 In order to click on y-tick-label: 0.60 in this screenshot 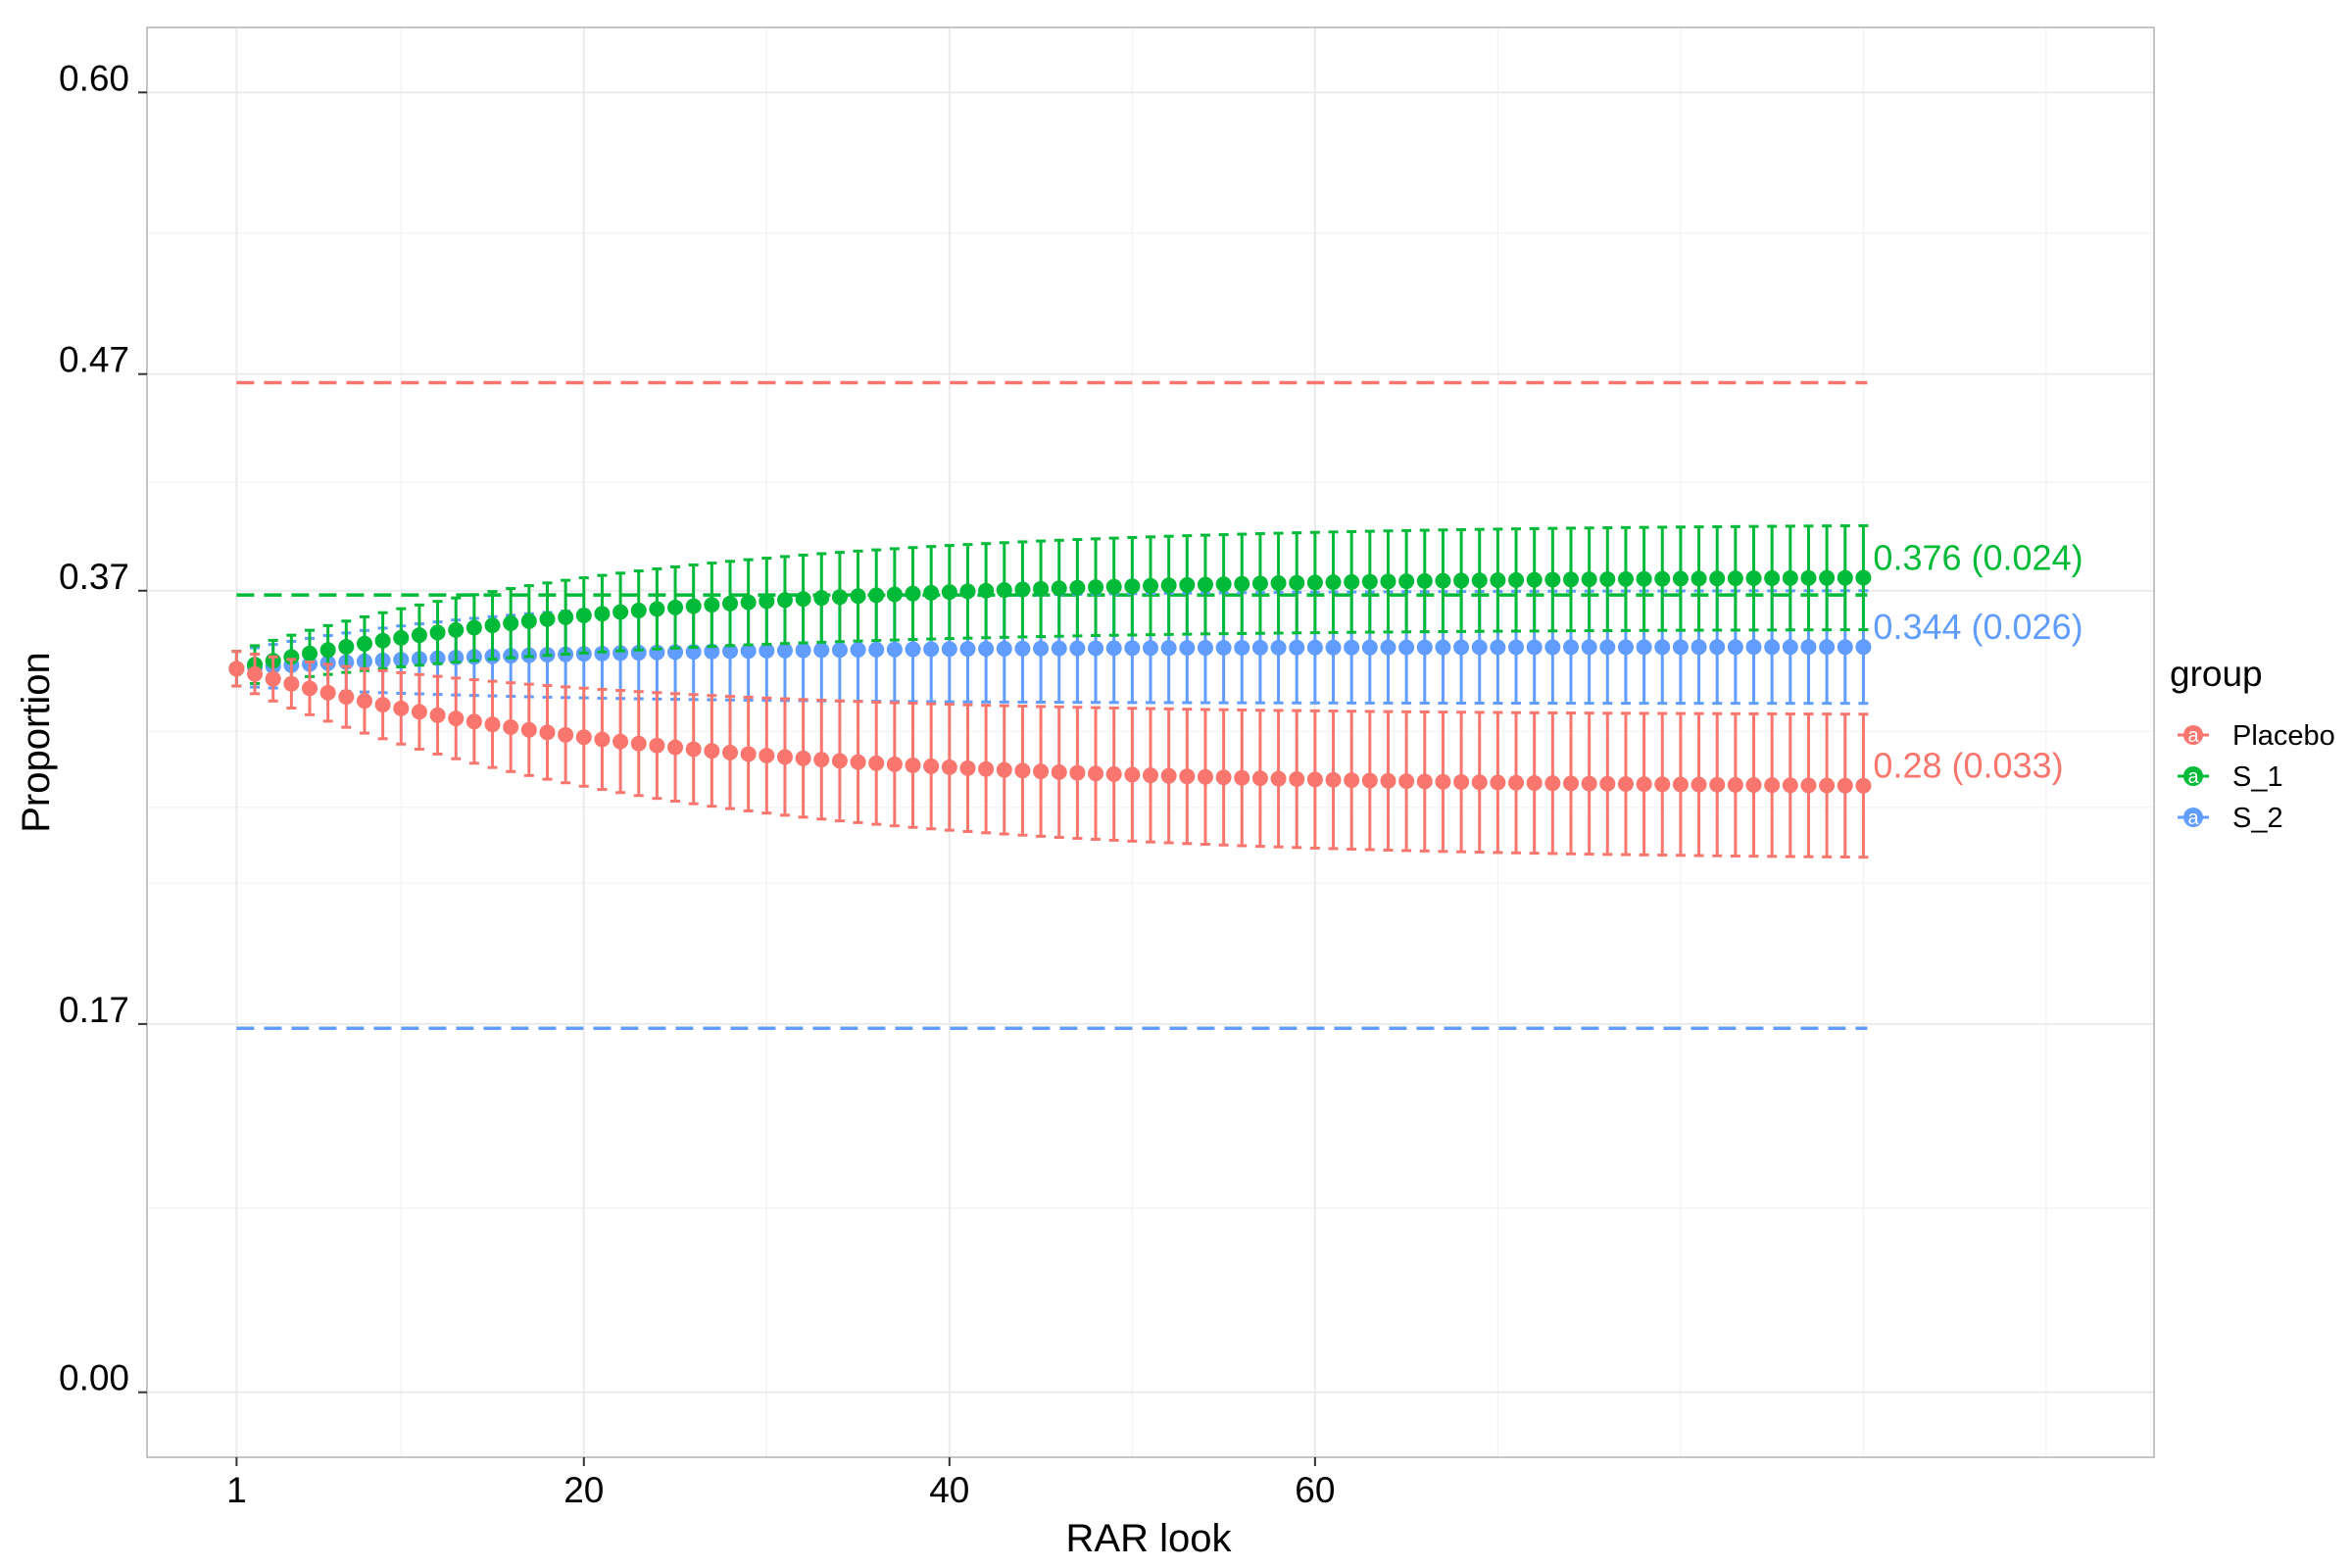, I will do `click(94, 78)`.